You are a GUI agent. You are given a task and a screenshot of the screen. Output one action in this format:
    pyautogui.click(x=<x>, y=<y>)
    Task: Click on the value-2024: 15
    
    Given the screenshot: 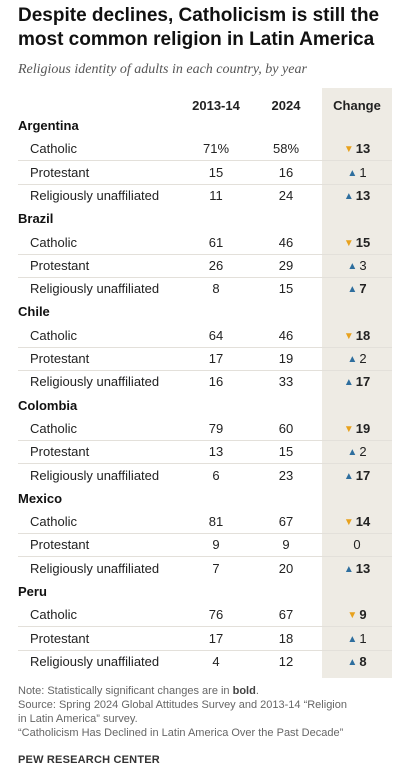 What is the action you would take?
    pyautogui.click(x=286, y=289)
    